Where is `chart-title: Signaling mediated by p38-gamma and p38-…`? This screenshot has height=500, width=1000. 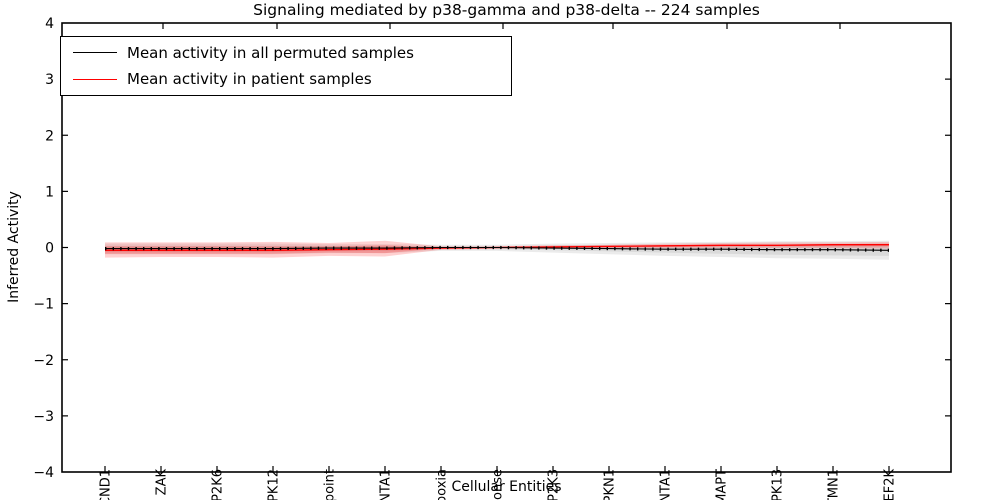
chart-title: Signaling mediated by p38-gamma and p38-… is located at coordinates (506, 10).